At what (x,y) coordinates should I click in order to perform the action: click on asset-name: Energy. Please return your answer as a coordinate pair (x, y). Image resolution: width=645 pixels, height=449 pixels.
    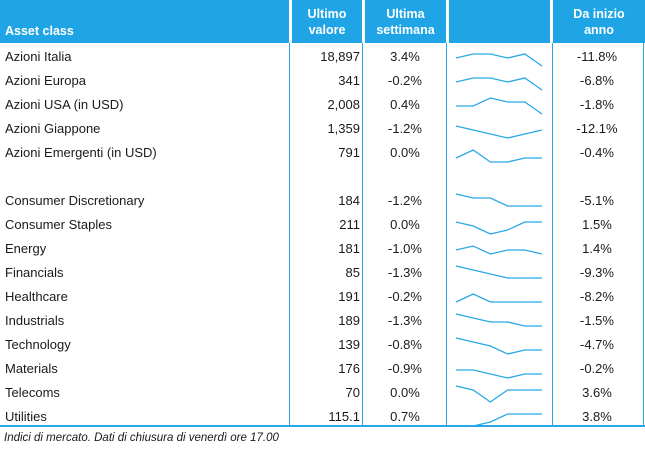
    Looking at the image, I should click on (26, 248).